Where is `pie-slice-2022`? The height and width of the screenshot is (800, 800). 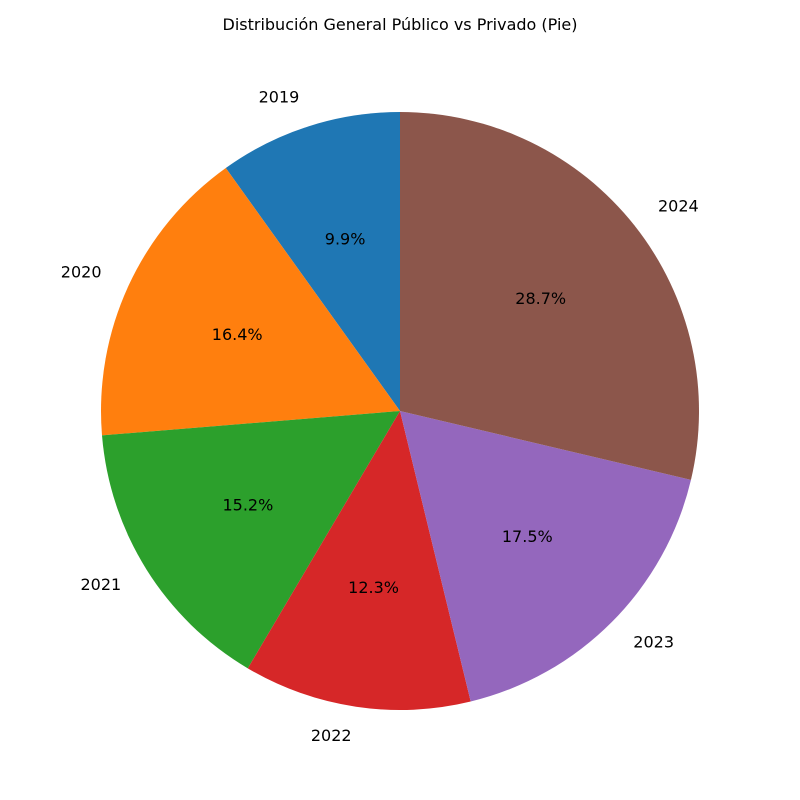 pie-slice-2022 is located at coordinates (359, 560).